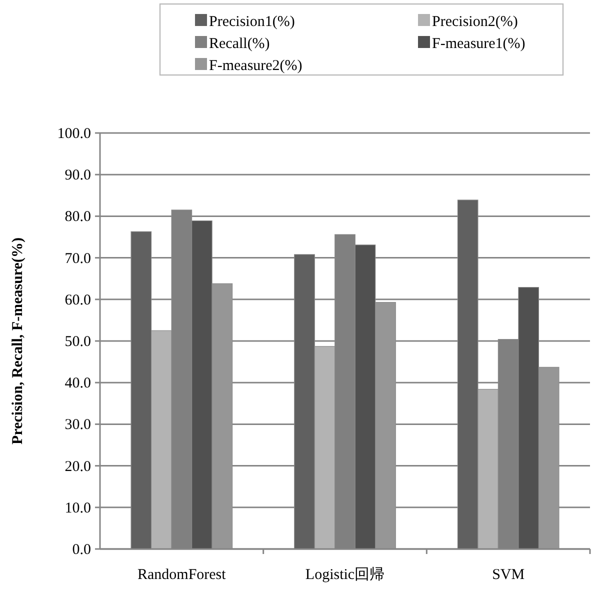 The image size is (598, 590). I want to click on y-tick-label: 60.0, so click(77, 300).